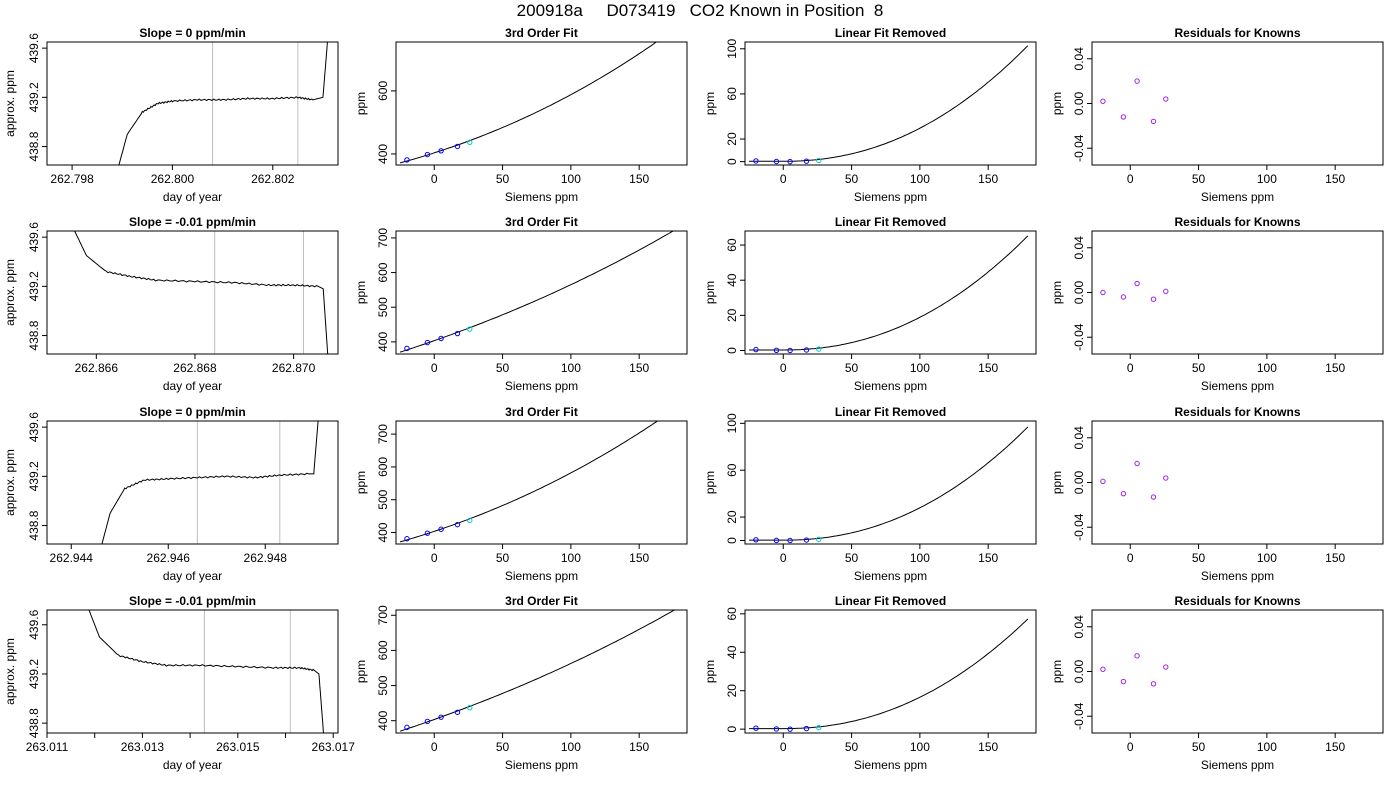 This screenshot has width=1400, height=800. I want to click on y-tick-label: 700, so click(383, 238).